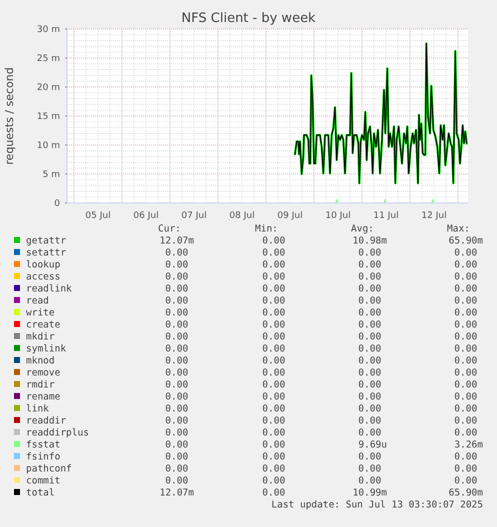 This screenshot has height=527, width=497. I want to click on legend-label: commit, so click(43, 480).